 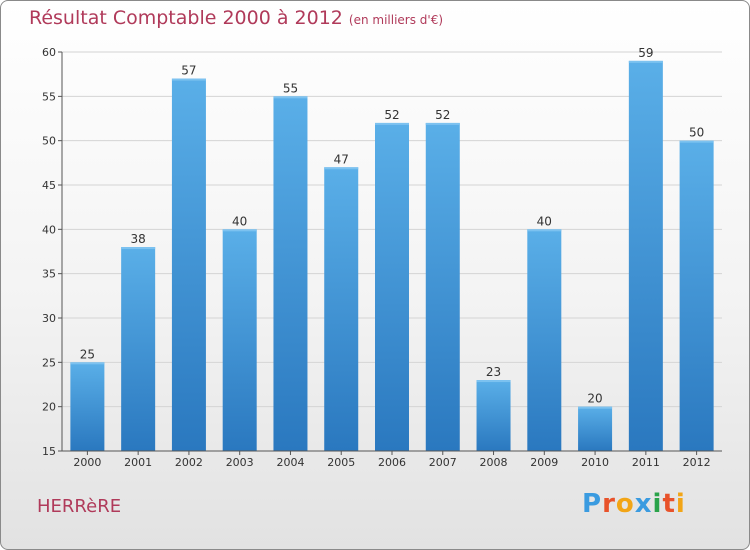 What do you see at coordinates (625, 504) in the screenshot?
I see `logo-letter: o` at bounding box center [625, 504].